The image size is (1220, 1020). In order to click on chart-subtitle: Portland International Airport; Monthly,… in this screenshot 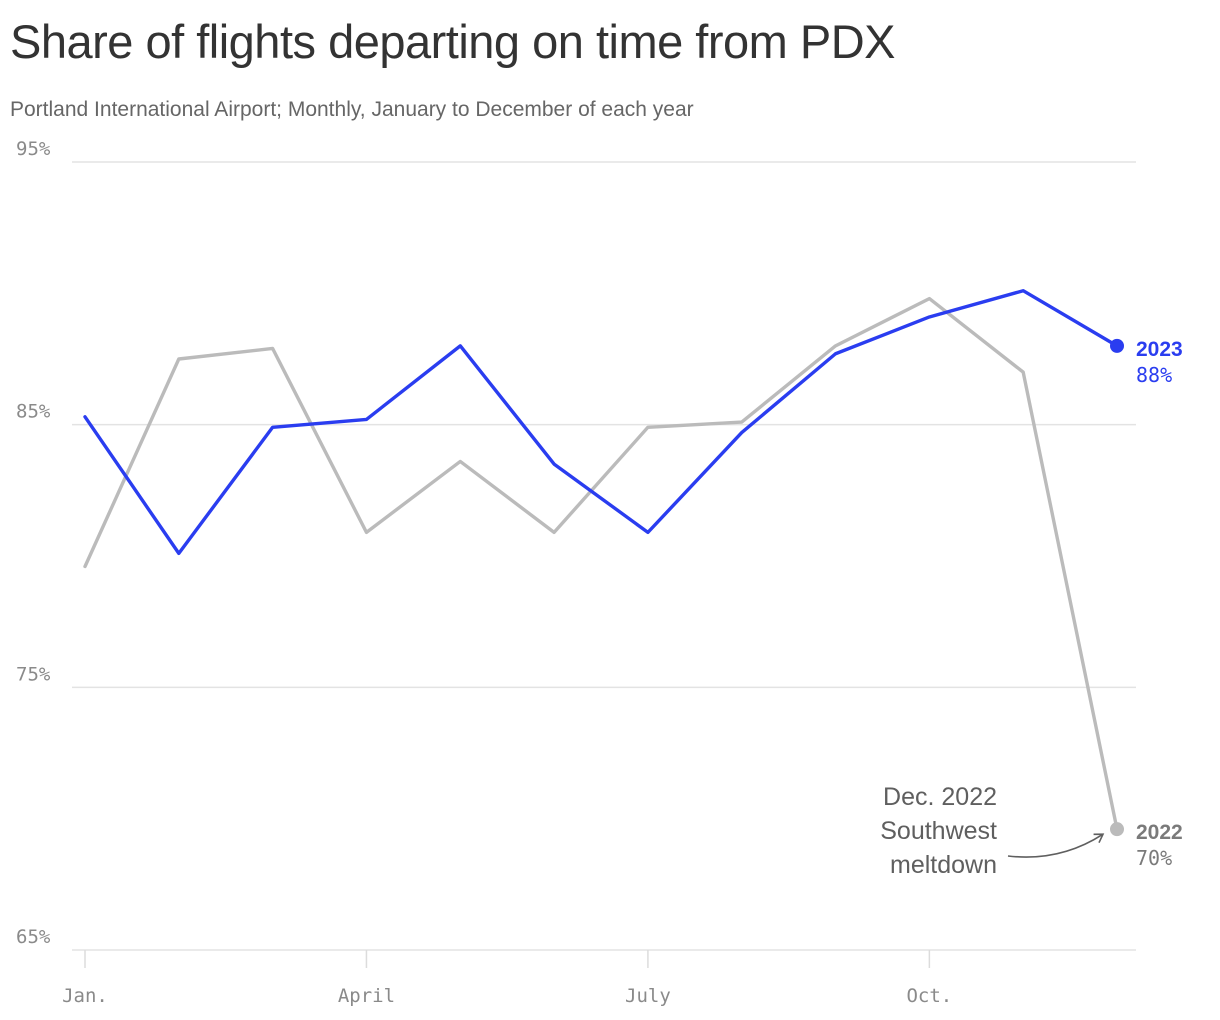, I will do `click(352, 109)`.